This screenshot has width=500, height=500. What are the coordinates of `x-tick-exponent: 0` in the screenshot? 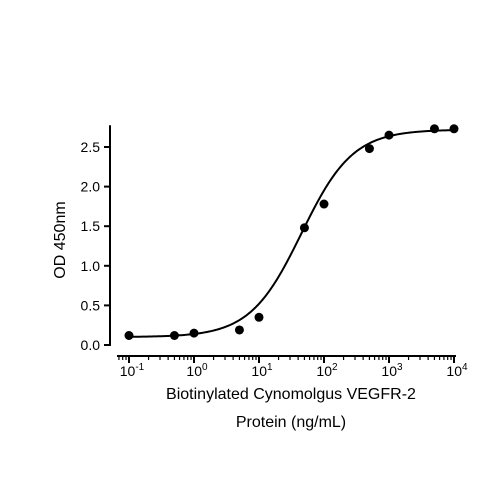 It's located at (205, 367).